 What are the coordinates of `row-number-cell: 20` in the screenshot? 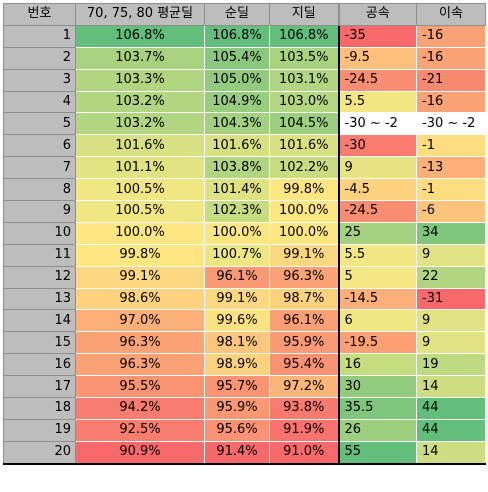 It's located at (39, 452).